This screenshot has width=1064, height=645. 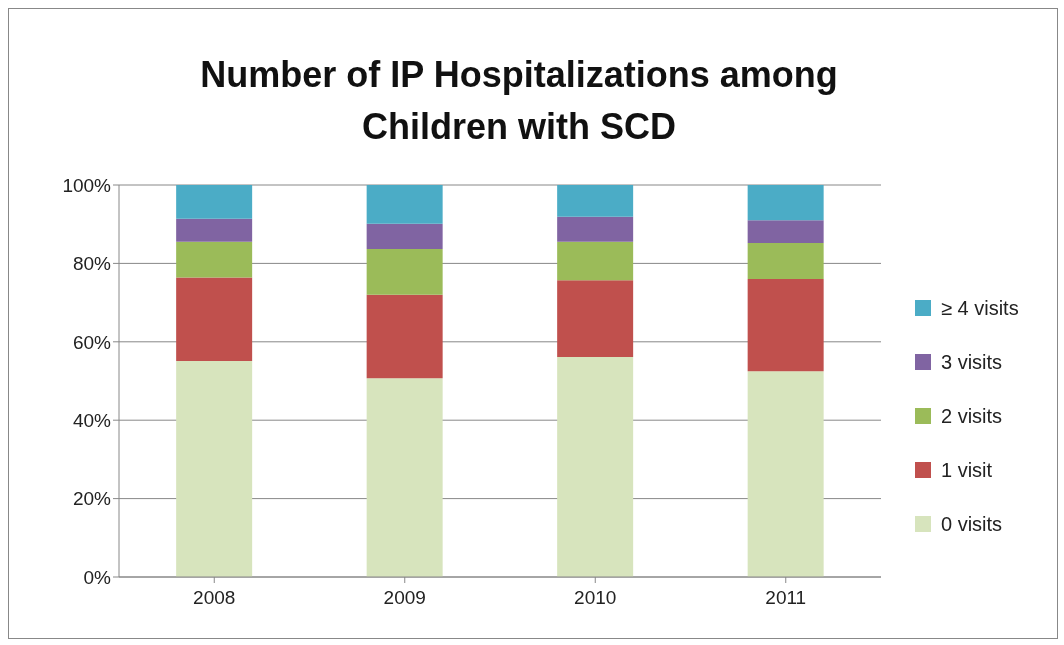 I want to click on x-tick-label: 2008, so click(x=214, y=598).